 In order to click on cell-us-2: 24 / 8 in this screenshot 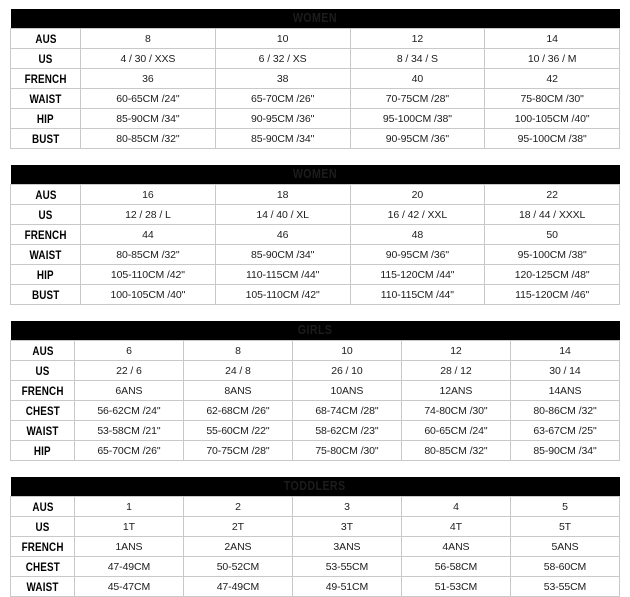, I will do `click(237, 370)`.